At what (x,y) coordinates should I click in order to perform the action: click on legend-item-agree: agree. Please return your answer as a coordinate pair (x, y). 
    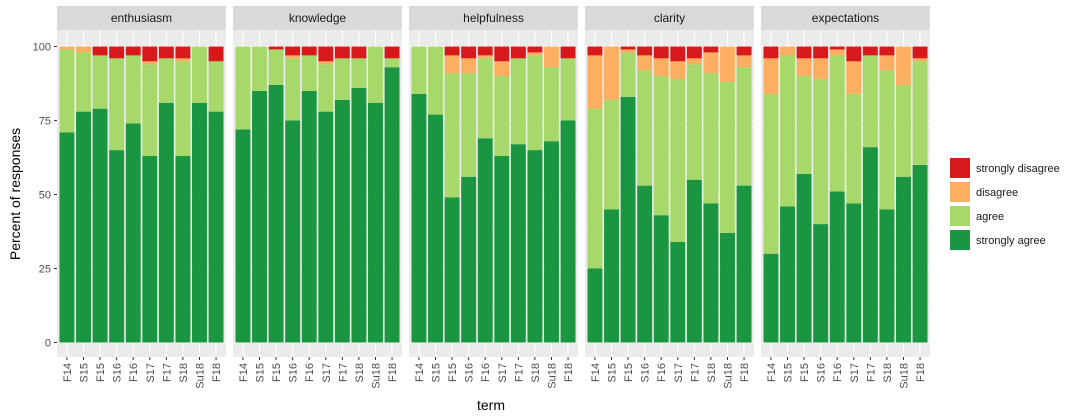
    Looking at the image, I should click on (977, 216).